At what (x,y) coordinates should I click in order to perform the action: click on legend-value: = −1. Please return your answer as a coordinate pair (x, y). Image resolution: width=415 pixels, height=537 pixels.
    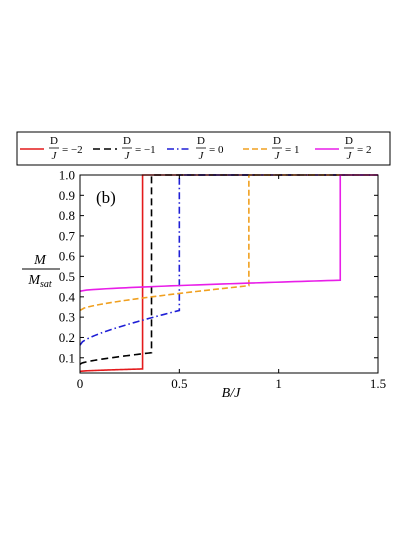
    Looking at the image, I should click on (145, 150).